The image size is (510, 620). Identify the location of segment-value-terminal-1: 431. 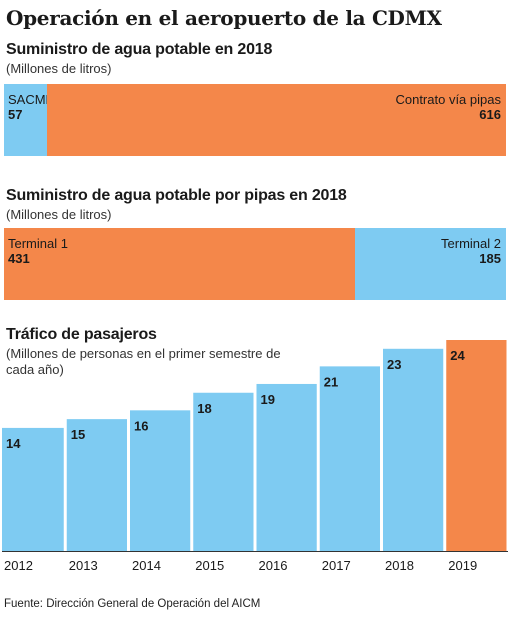
(19, 258).